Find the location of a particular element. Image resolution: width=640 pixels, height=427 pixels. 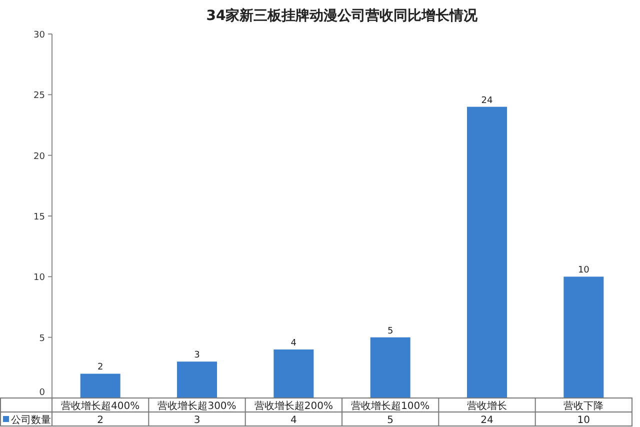

data-label: 4 is located at coordinates (293, 343).